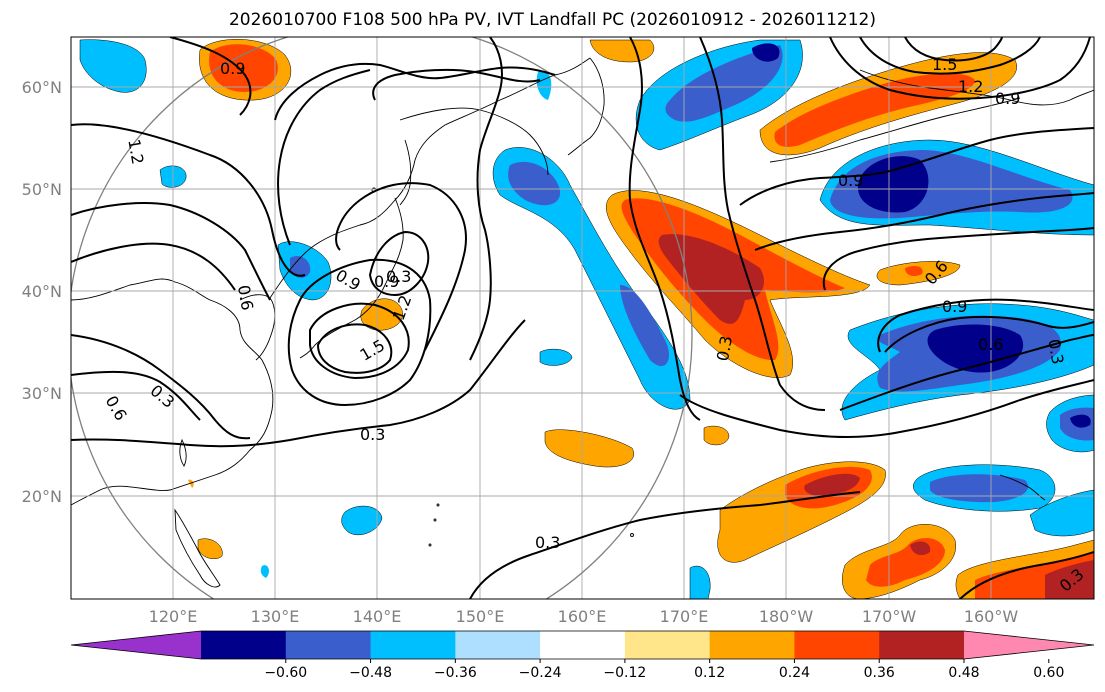 This screenshot has height=692, width=1105. I want to click on colorbar-tick-label: 0.36, so click(879, 673).